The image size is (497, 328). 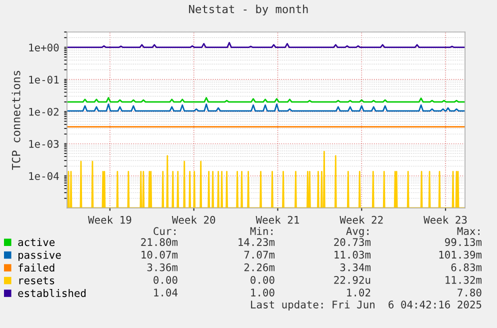 I want to click on y-tick-label: 1e-03, so click(x=44, y=144).